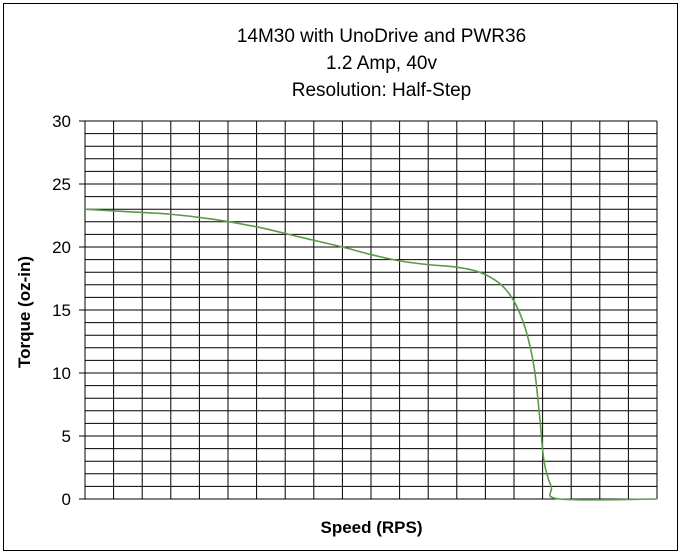 This screenshot has width=683, height=556. I want to click on y-tick-label: 30, so click(61, 121).